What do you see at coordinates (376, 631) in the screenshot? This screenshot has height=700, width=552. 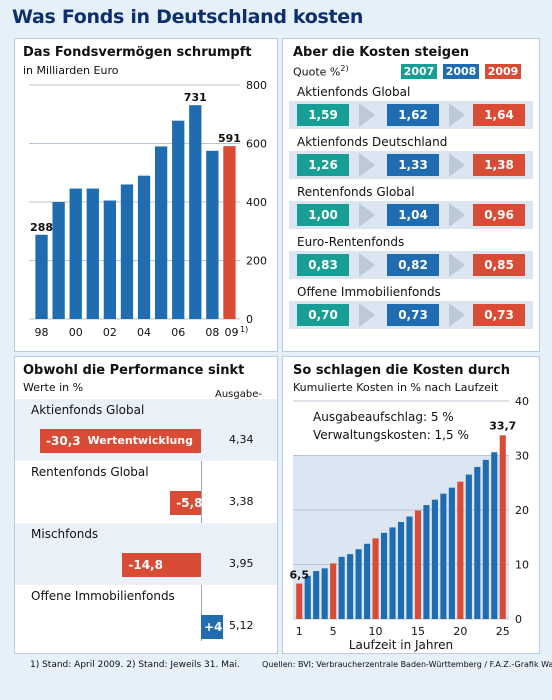 I see `x-tick-label: 10` at bounding box center [376, 631].